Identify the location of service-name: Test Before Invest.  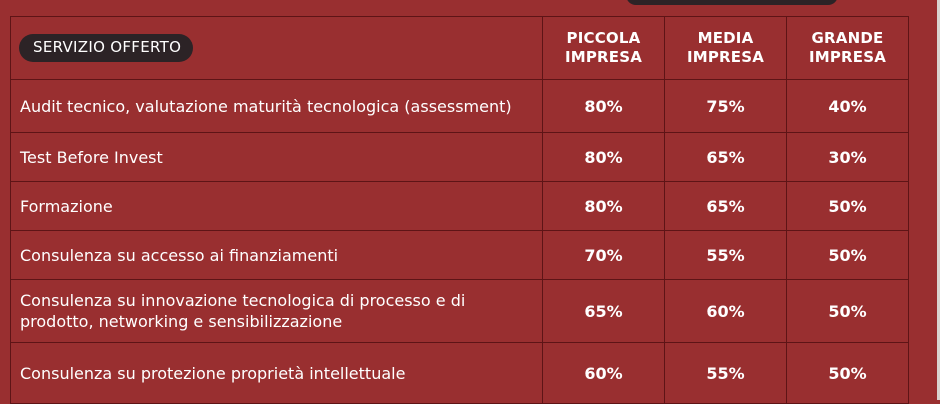
(276, 157).